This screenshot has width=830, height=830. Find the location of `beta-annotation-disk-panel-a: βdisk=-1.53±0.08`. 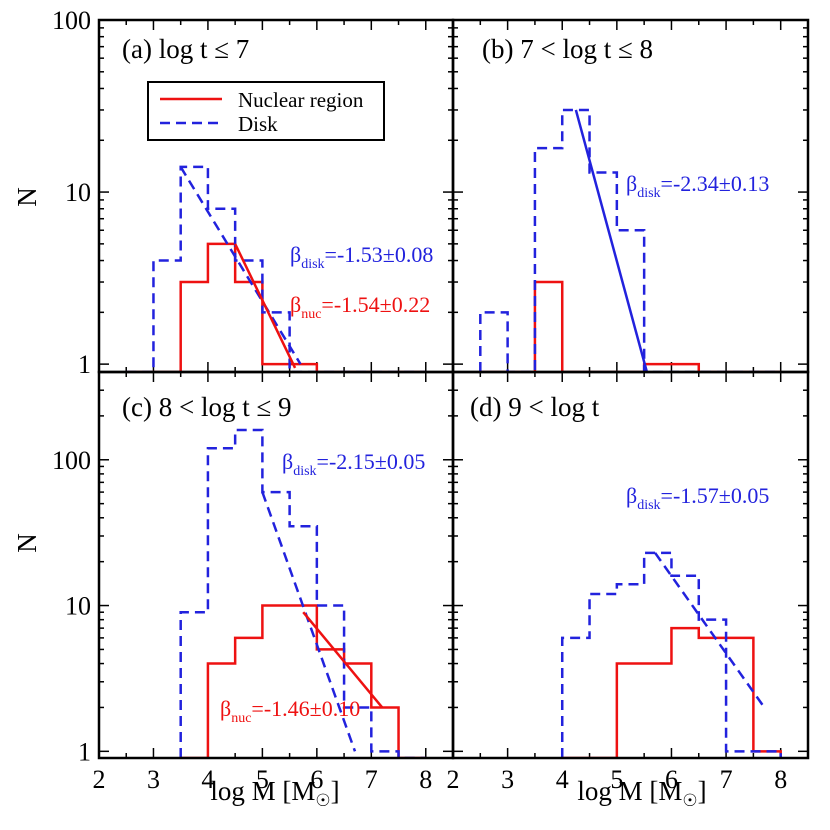

beta-annotation-disk-panel-a: βdisk=-1.53±0.08 is located at coordinates (361, 257).